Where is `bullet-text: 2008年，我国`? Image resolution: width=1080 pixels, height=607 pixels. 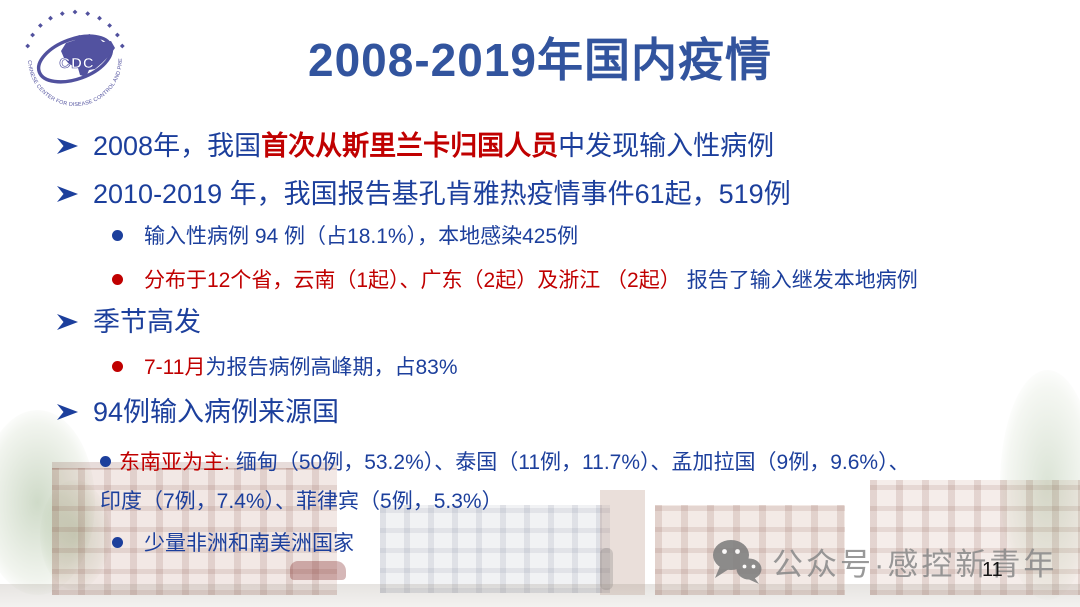 bullet-text: 2008年，我国 is located at coordinates (177, 146).